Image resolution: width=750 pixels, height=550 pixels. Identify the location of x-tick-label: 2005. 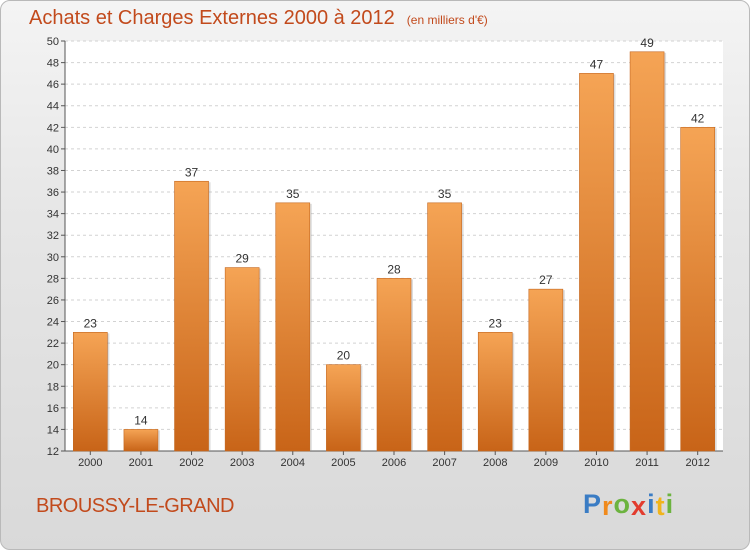
(343, 463).